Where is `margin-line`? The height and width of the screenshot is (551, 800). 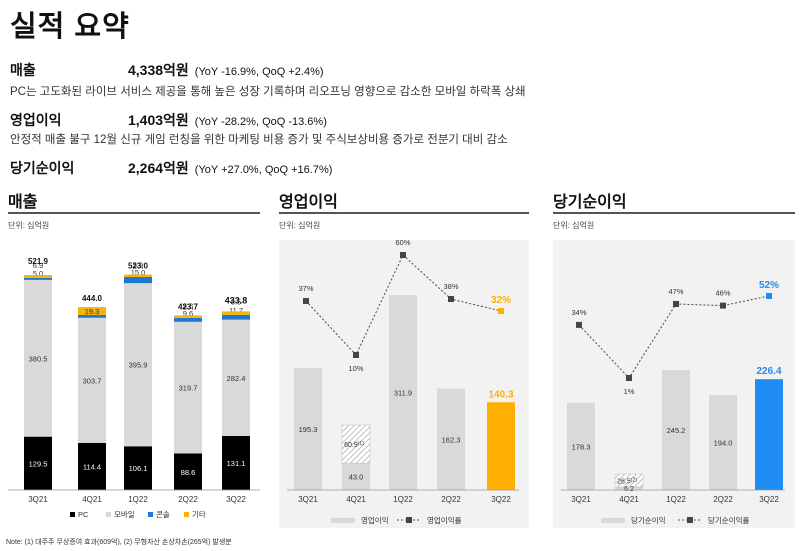 margin-line is located at coordinates (674, 337).